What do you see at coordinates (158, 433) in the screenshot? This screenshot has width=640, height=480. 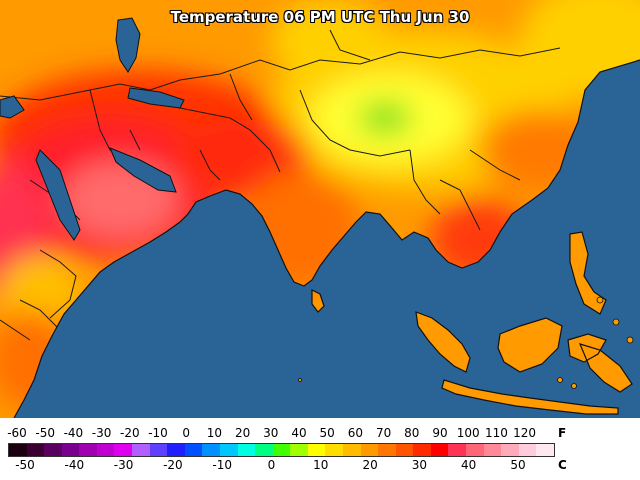 I see `fahrenheit-tick-label: -10` at bounding box center [158, 433].